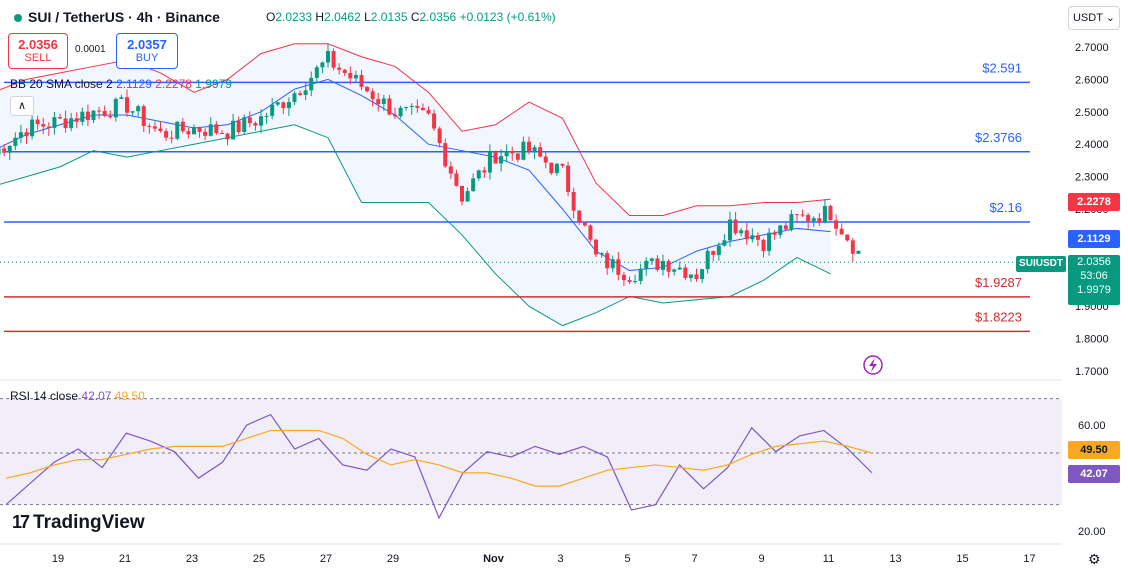  What do you see at coordinates (895, 559) in the screenshot?
I see `time-axis-label: 13` at bounding box center [895, 559].